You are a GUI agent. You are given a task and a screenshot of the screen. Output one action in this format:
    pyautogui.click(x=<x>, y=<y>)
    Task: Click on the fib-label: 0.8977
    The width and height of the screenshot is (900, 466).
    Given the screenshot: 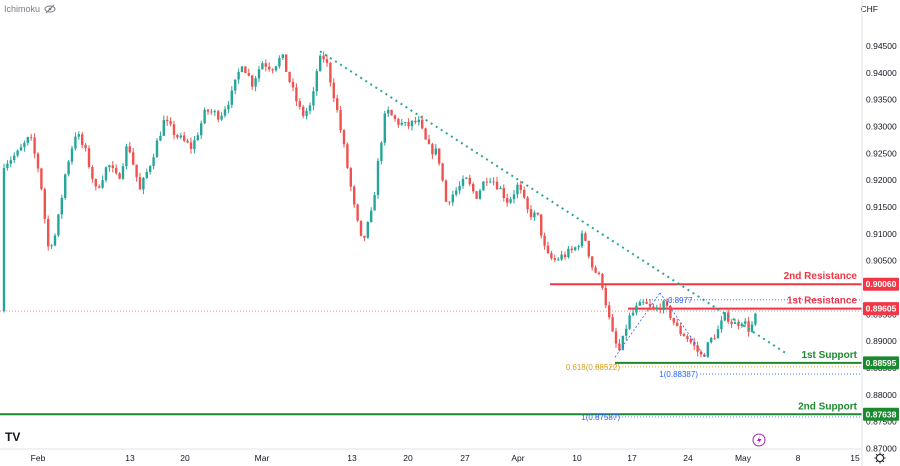 What is the action you would take?
    pyautogui.click(x=680, y=300)
    